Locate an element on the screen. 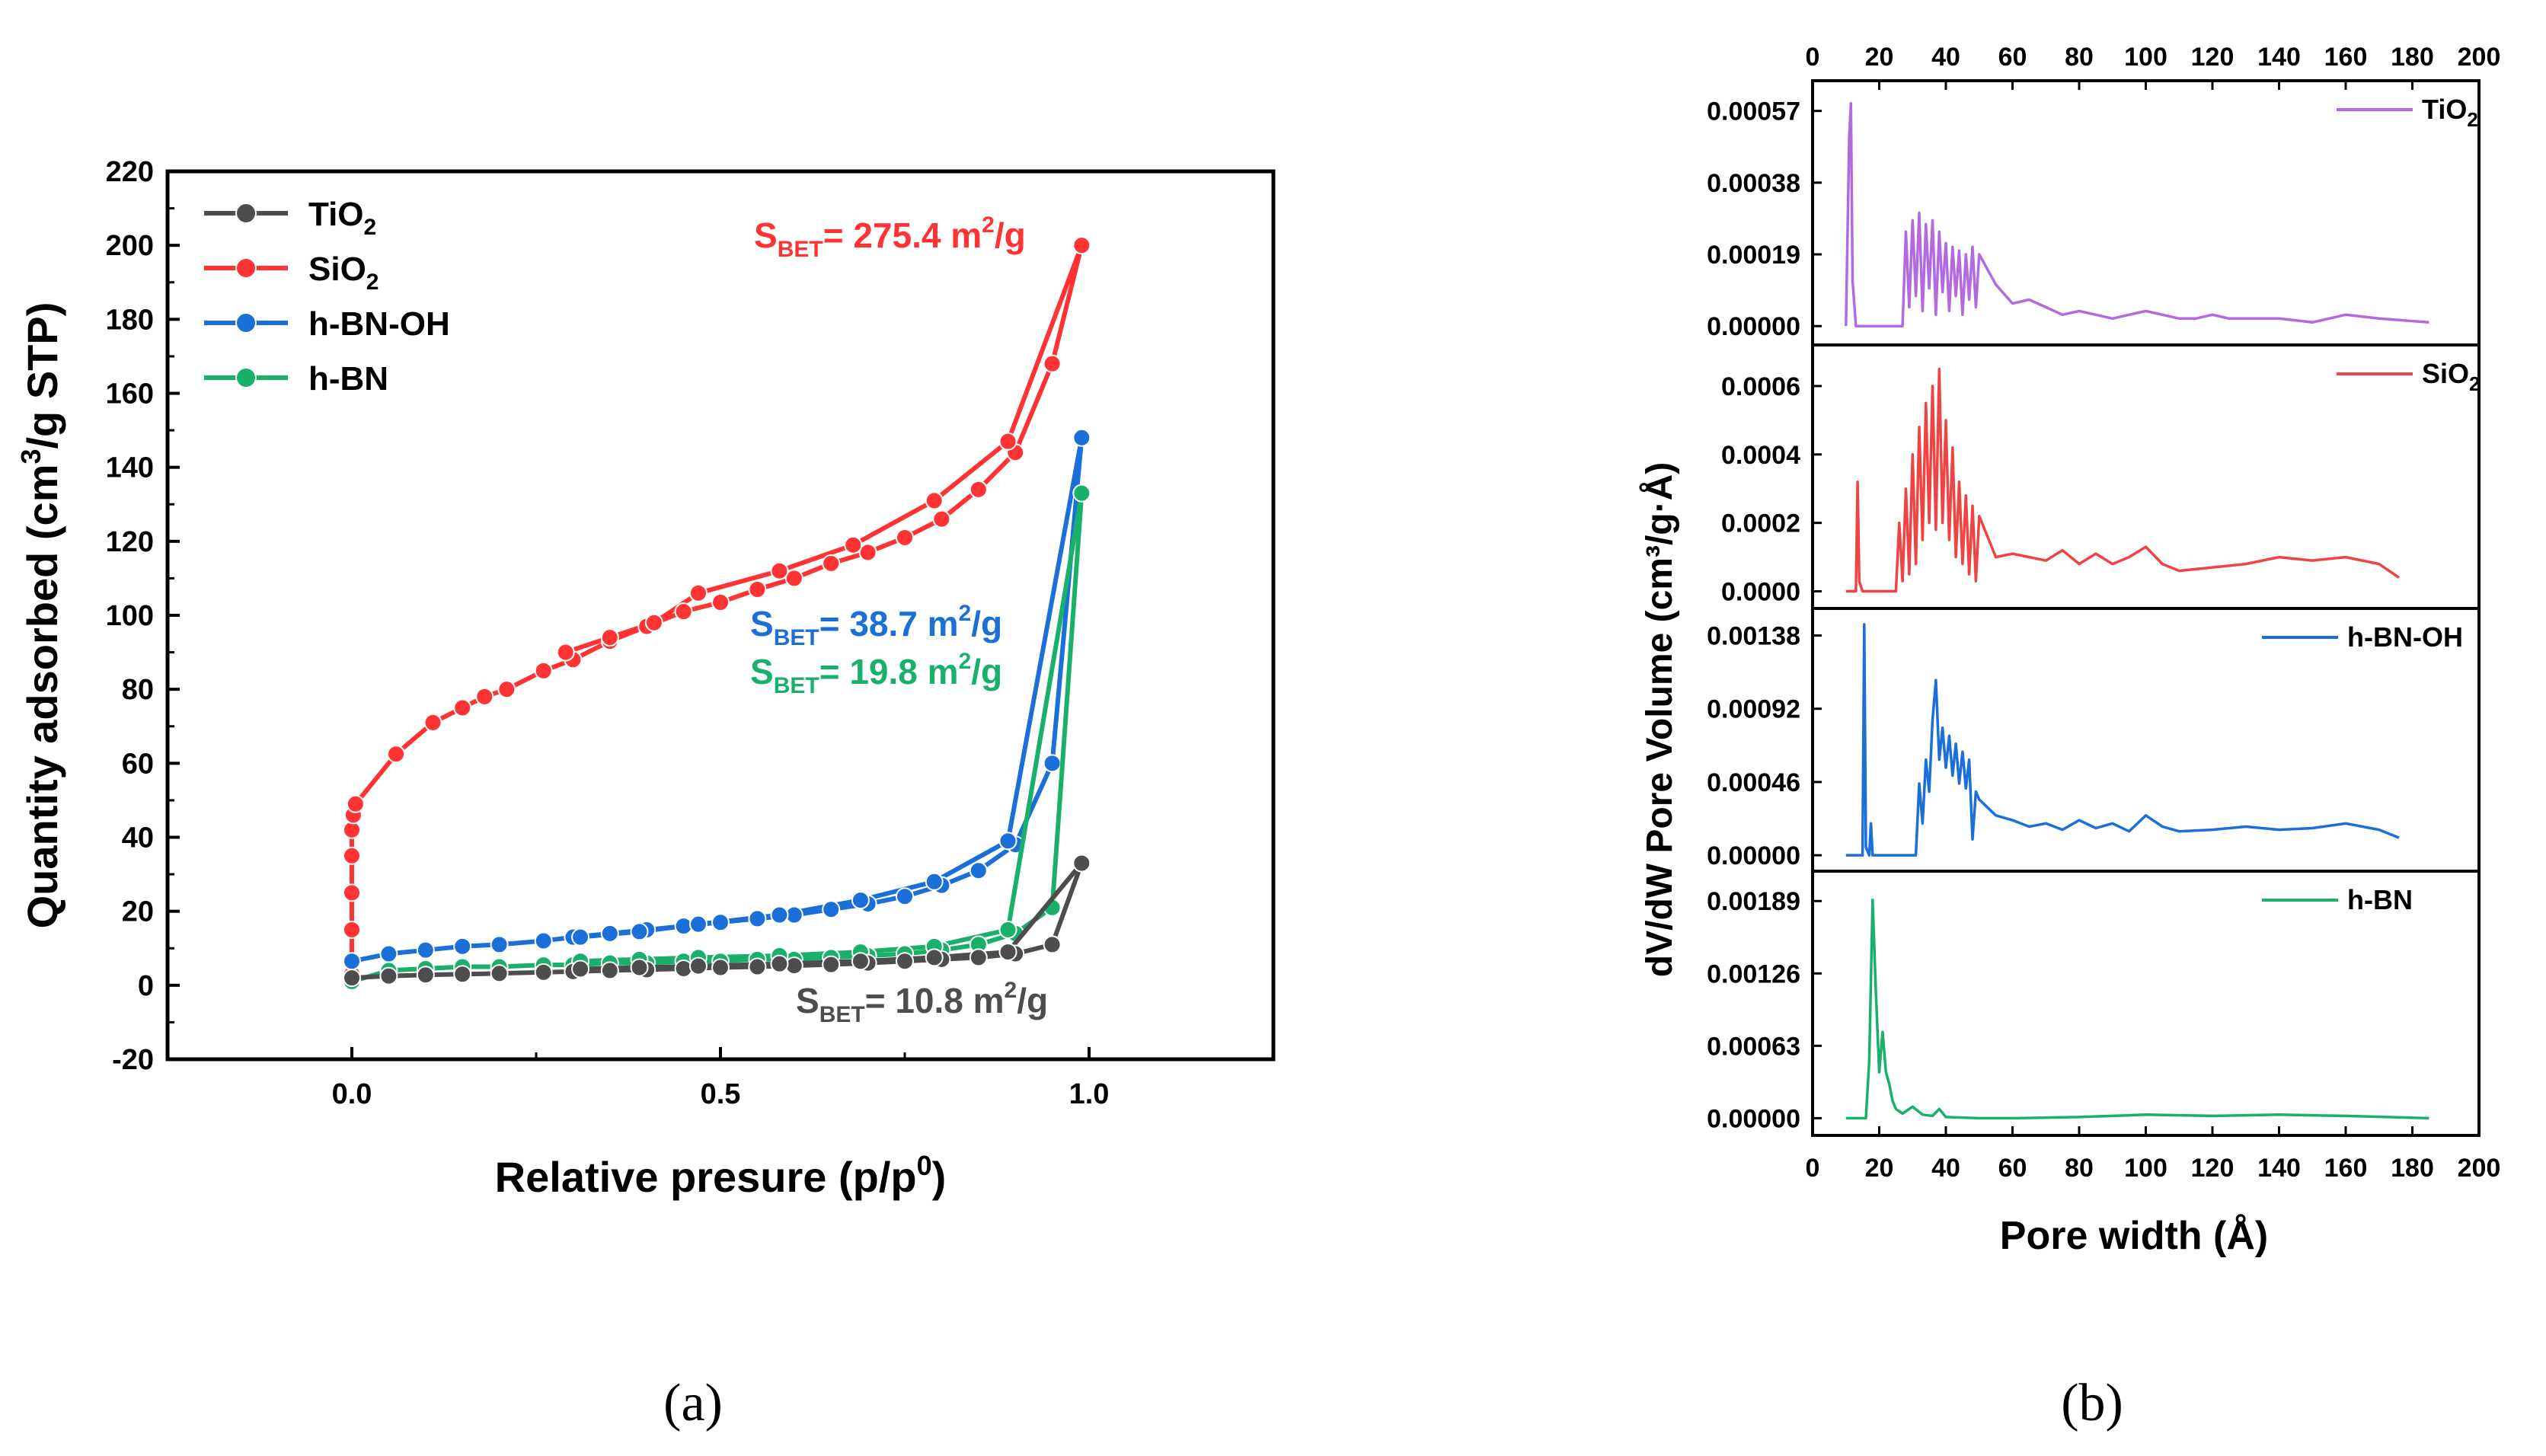  top-x-tick-label: 180 is located at coordinates (2412, 57).